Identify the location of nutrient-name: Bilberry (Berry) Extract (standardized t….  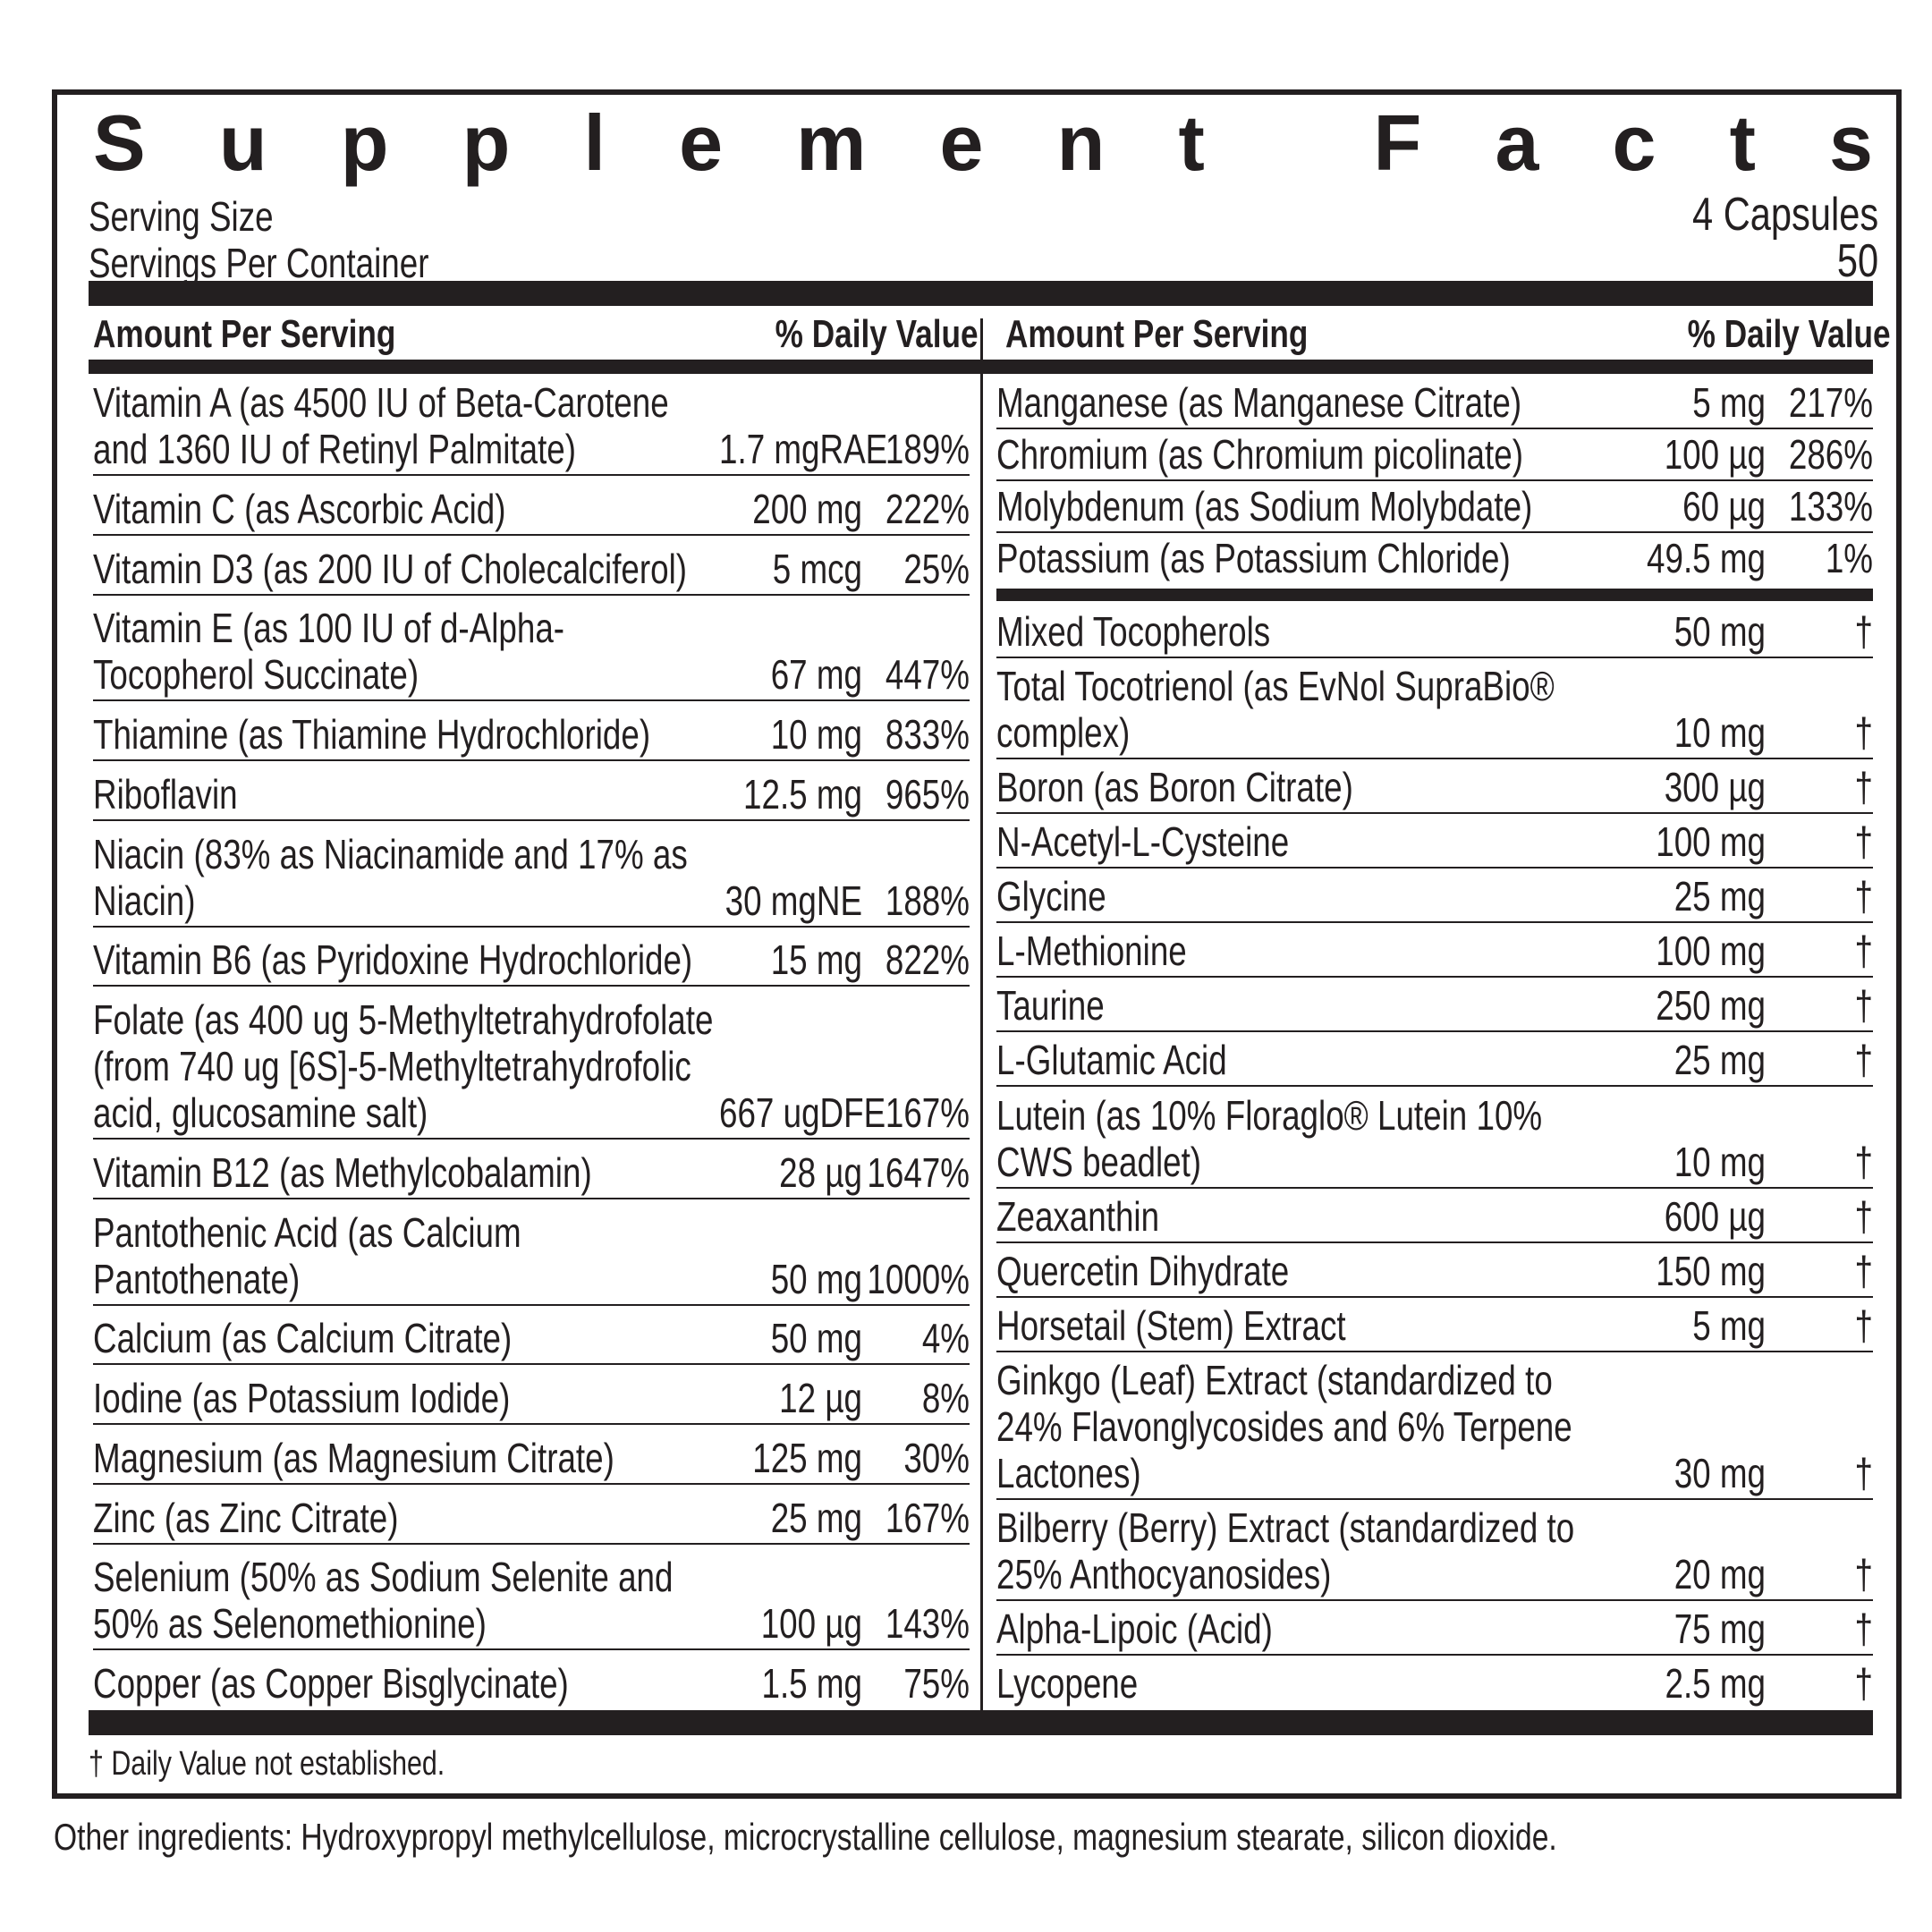
(1285, 1550).